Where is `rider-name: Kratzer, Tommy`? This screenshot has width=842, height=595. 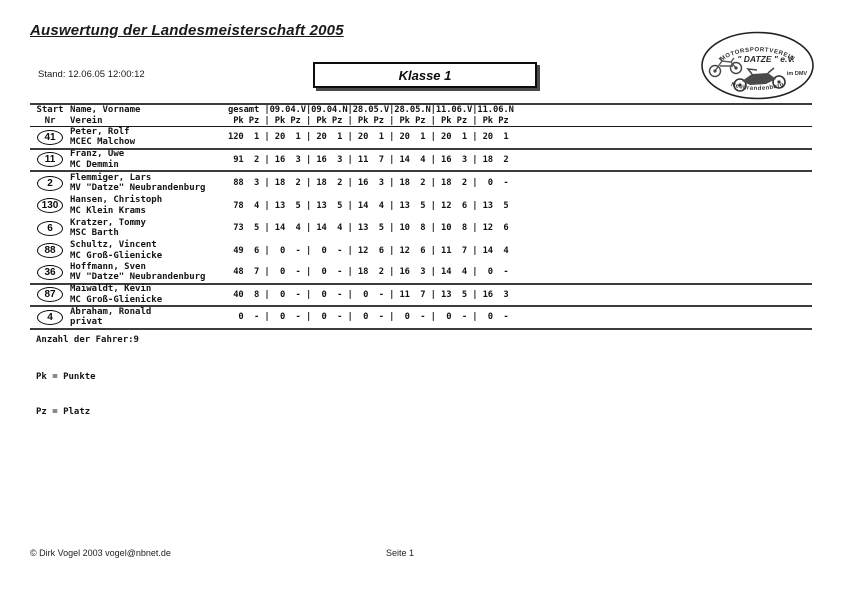
rider-name: Kratzer, Tommy is located at coordinates (108, 222).